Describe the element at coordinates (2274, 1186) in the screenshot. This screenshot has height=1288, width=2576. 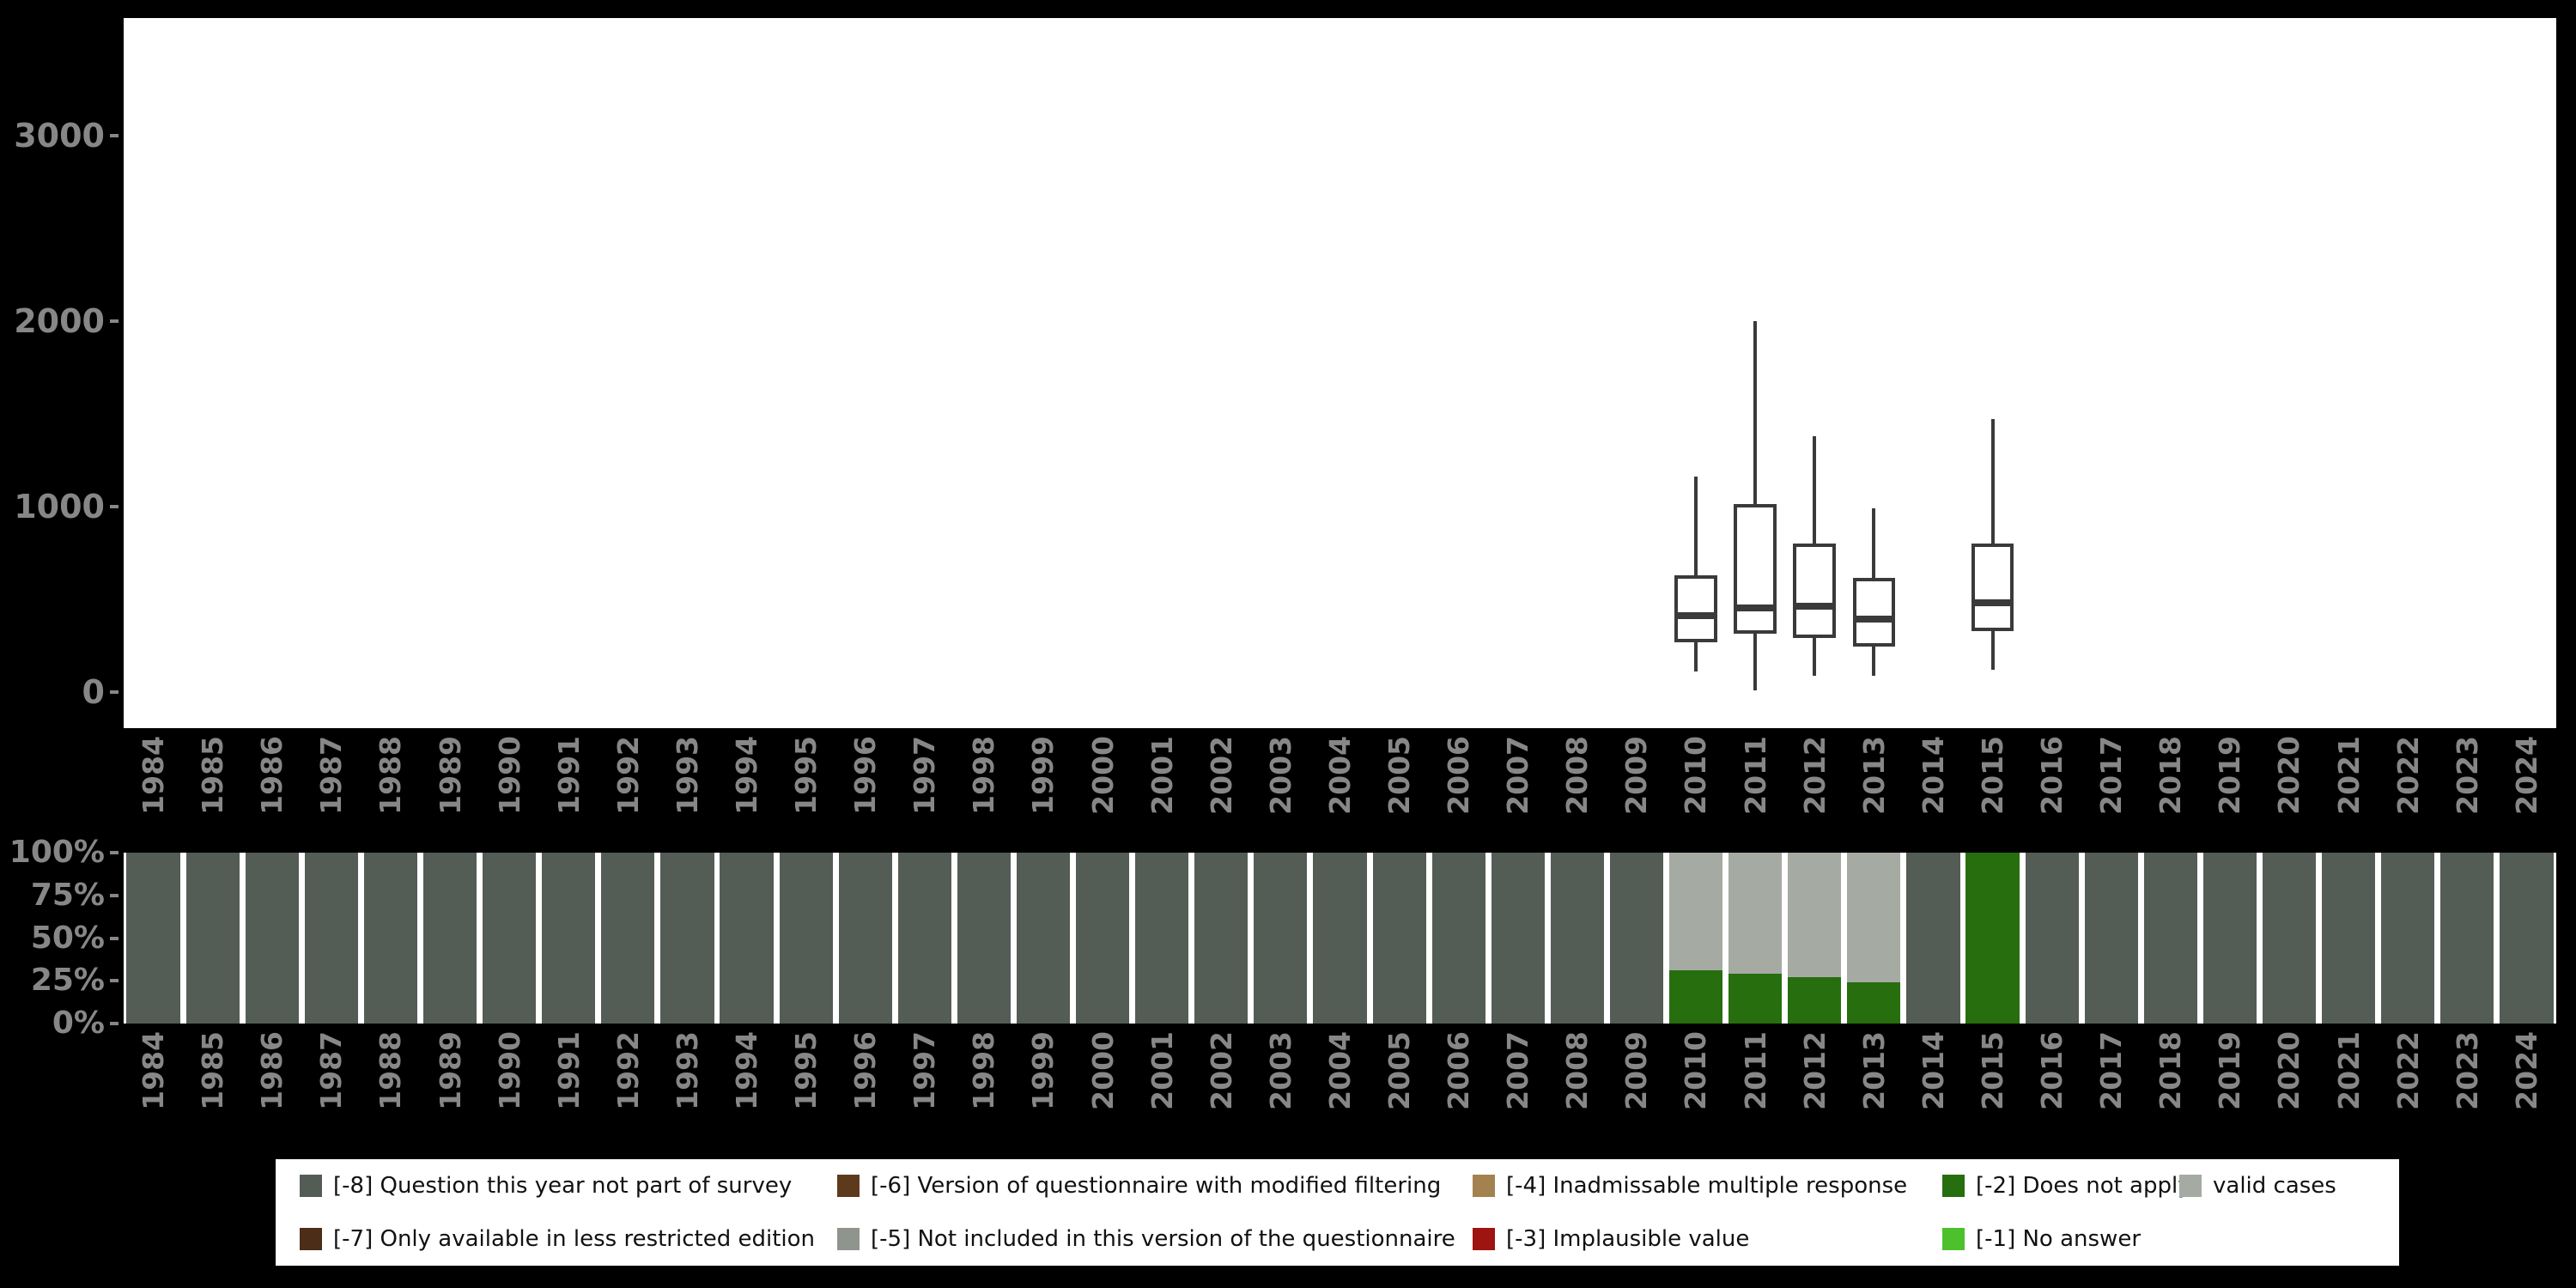
I see `legend-label: valid cases` at that location.